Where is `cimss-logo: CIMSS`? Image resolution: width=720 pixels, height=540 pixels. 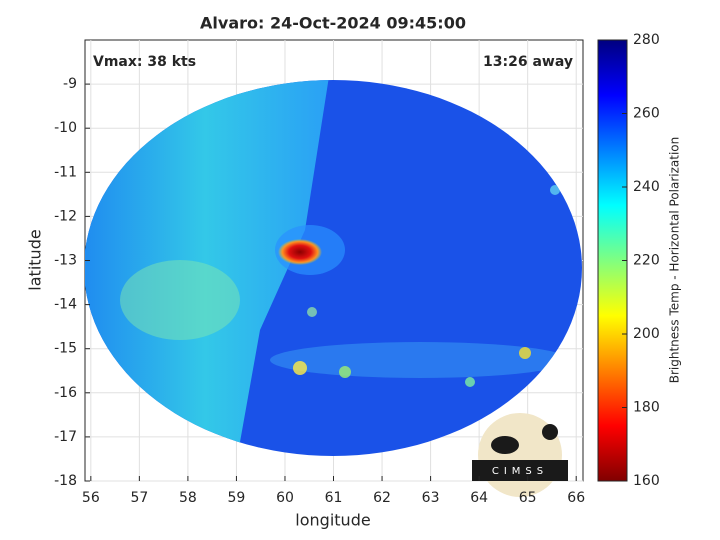
cimss-logo: CIMSS is located at coordinates (520, 455).